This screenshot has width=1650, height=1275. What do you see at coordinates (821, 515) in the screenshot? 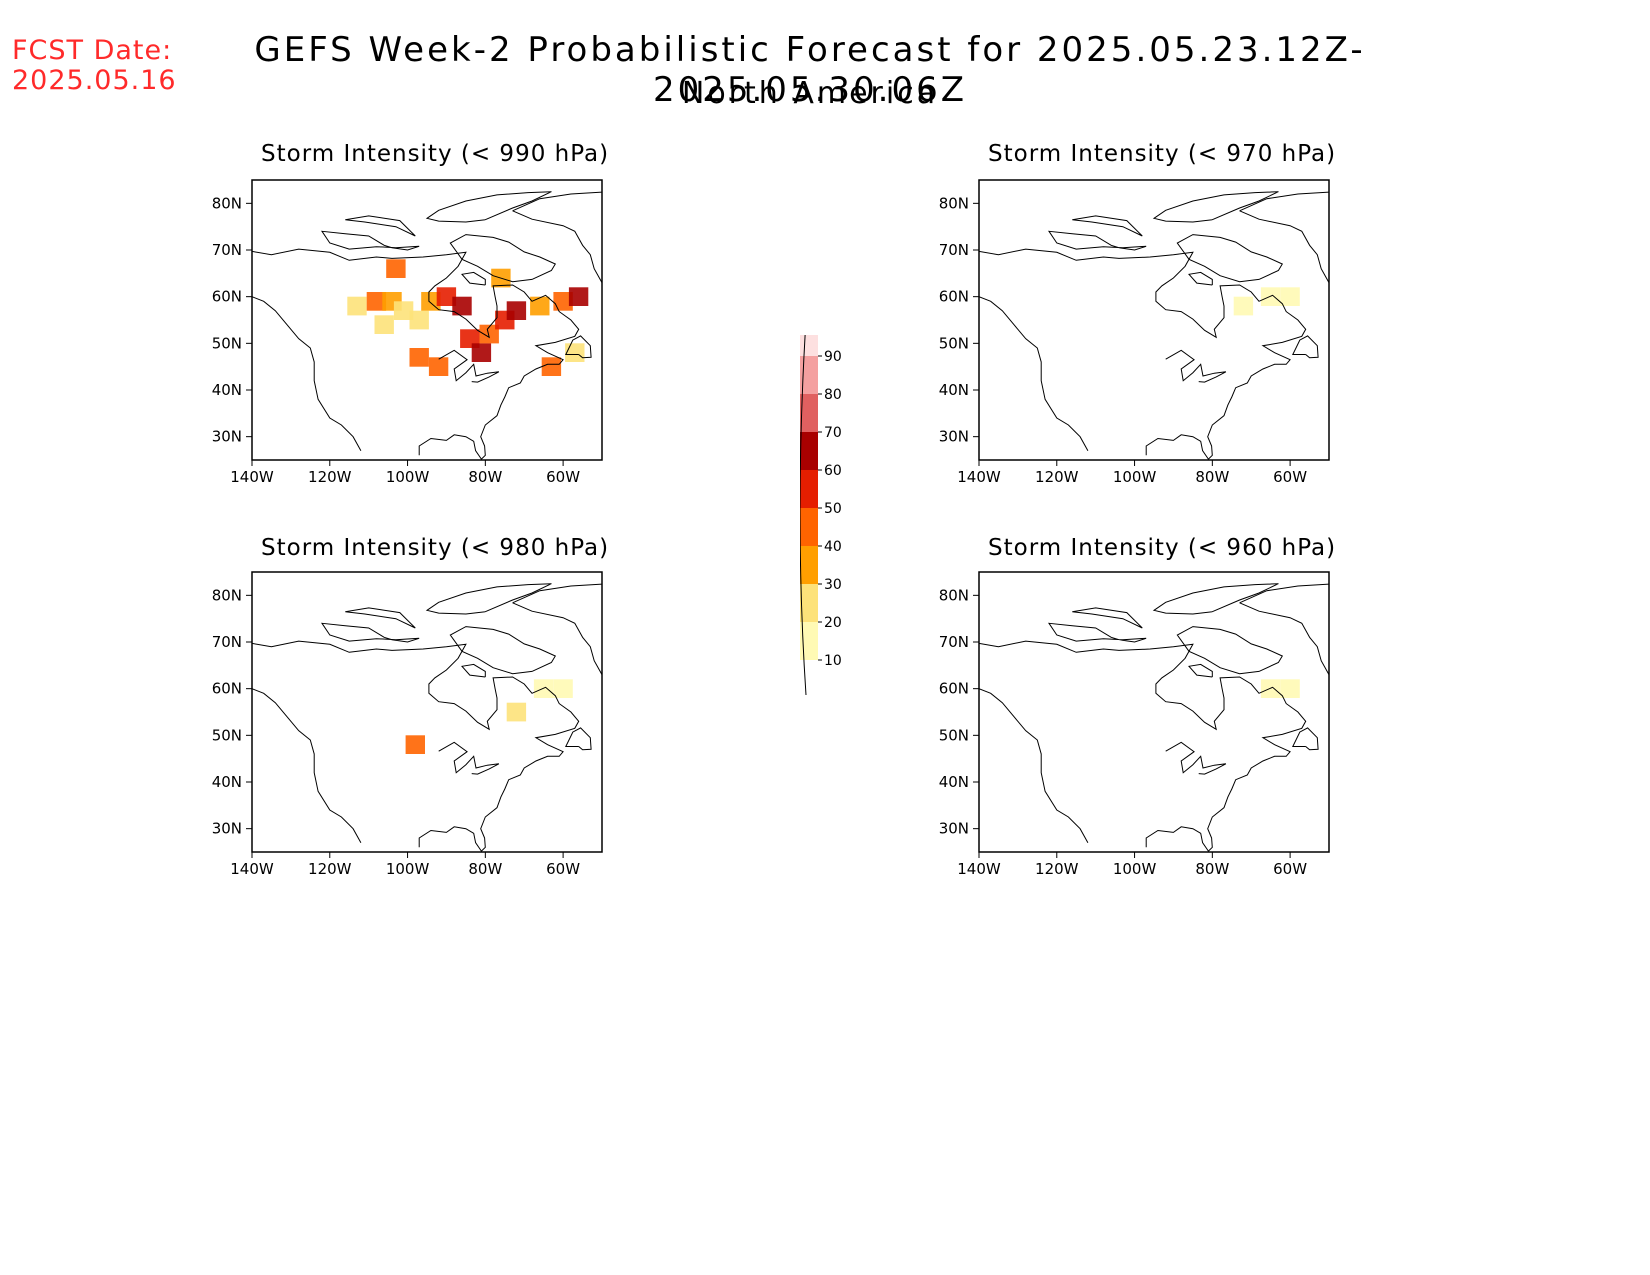
I see `colorbar-legend: 10 20 30 40 50 60 70 80 90` at bounding box center [821, 515].